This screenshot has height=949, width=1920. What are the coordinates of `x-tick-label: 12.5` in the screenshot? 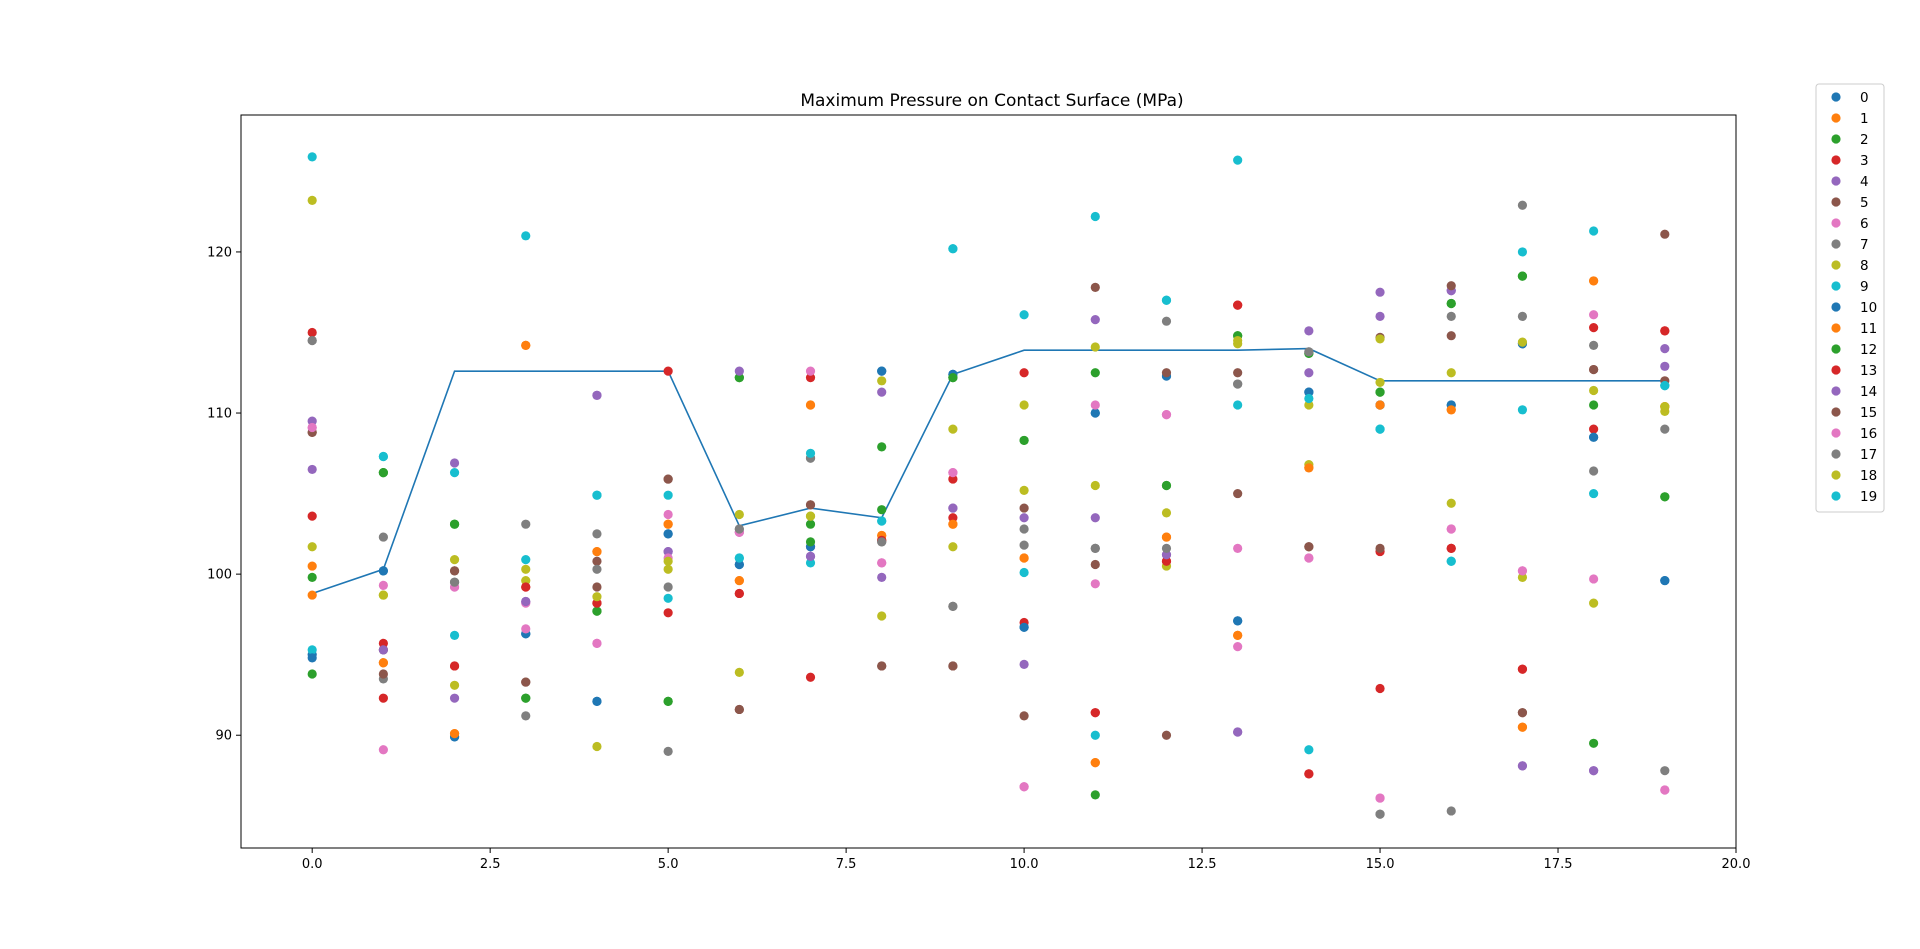 It's located at (1202, 864).